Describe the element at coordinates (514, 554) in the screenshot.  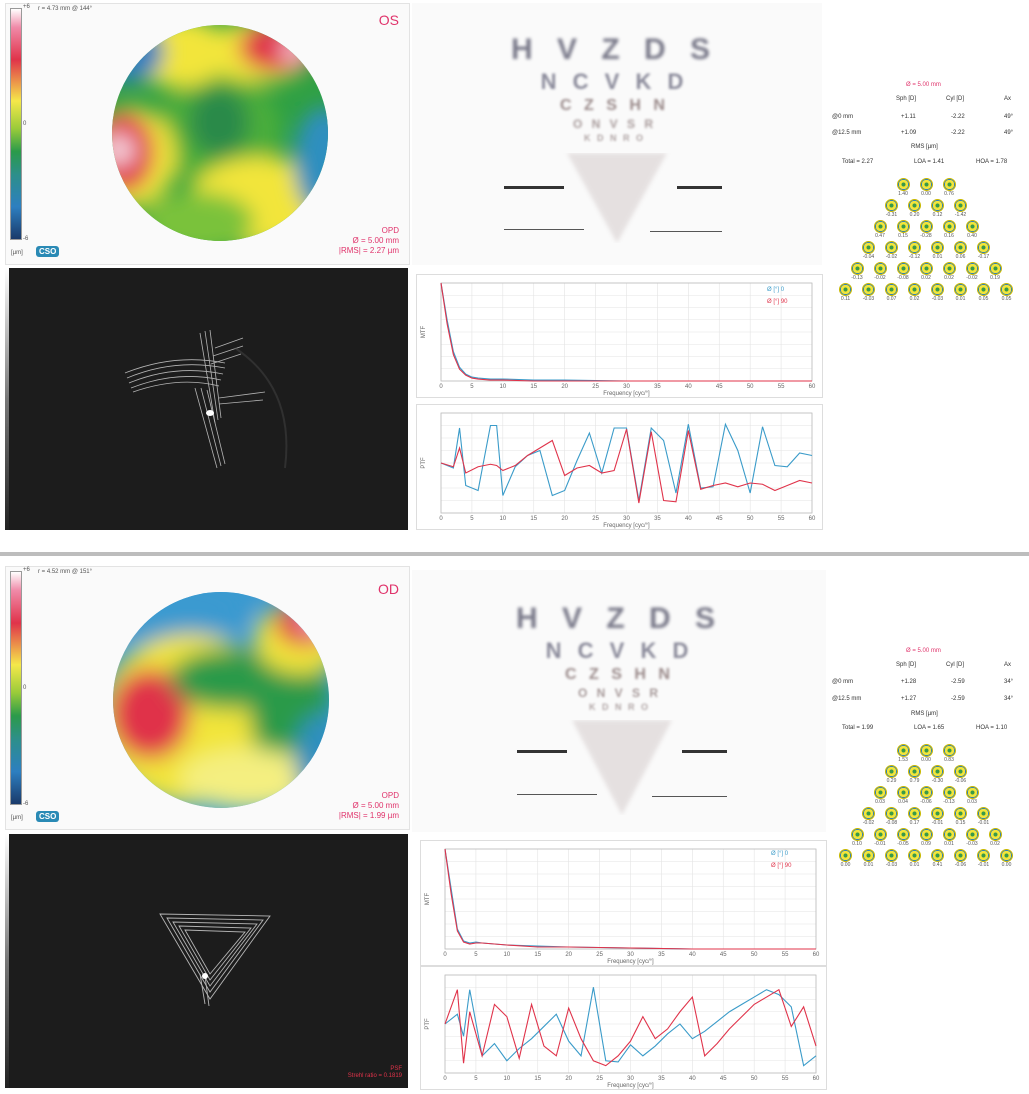
I see `panel-divider` at that location.